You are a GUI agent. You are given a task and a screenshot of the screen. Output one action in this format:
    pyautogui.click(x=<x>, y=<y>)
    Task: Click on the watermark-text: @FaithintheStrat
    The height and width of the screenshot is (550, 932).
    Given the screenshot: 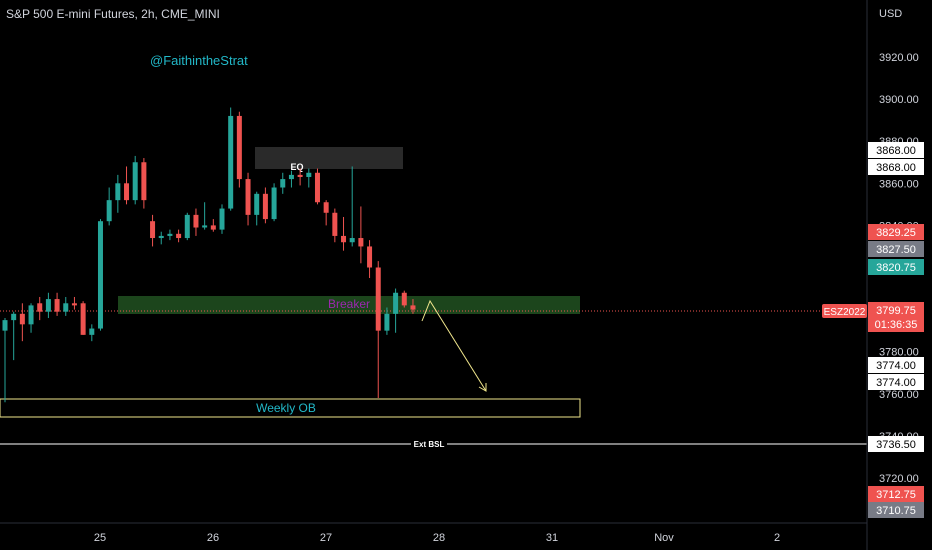 What is the action you would take?
    pyautogui.click(x=199, y=60)
    